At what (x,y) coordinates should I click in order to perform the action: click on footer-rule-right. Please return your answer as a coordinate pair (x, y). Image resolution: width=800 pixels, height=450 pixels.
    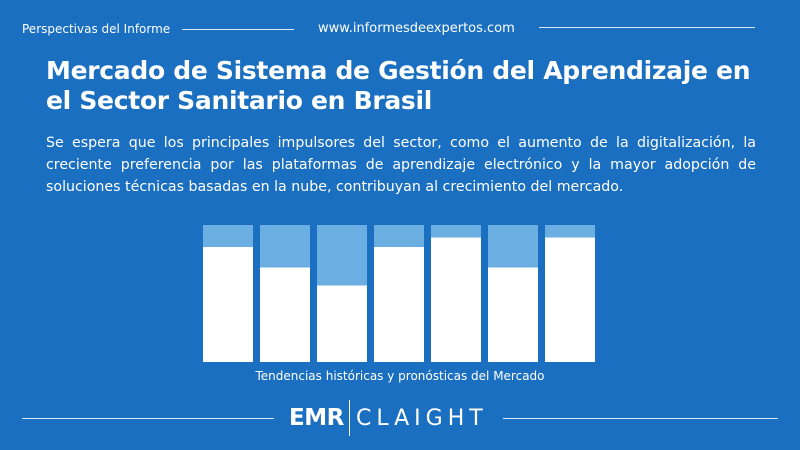
    Looking at the image, I should click on (640, 418).